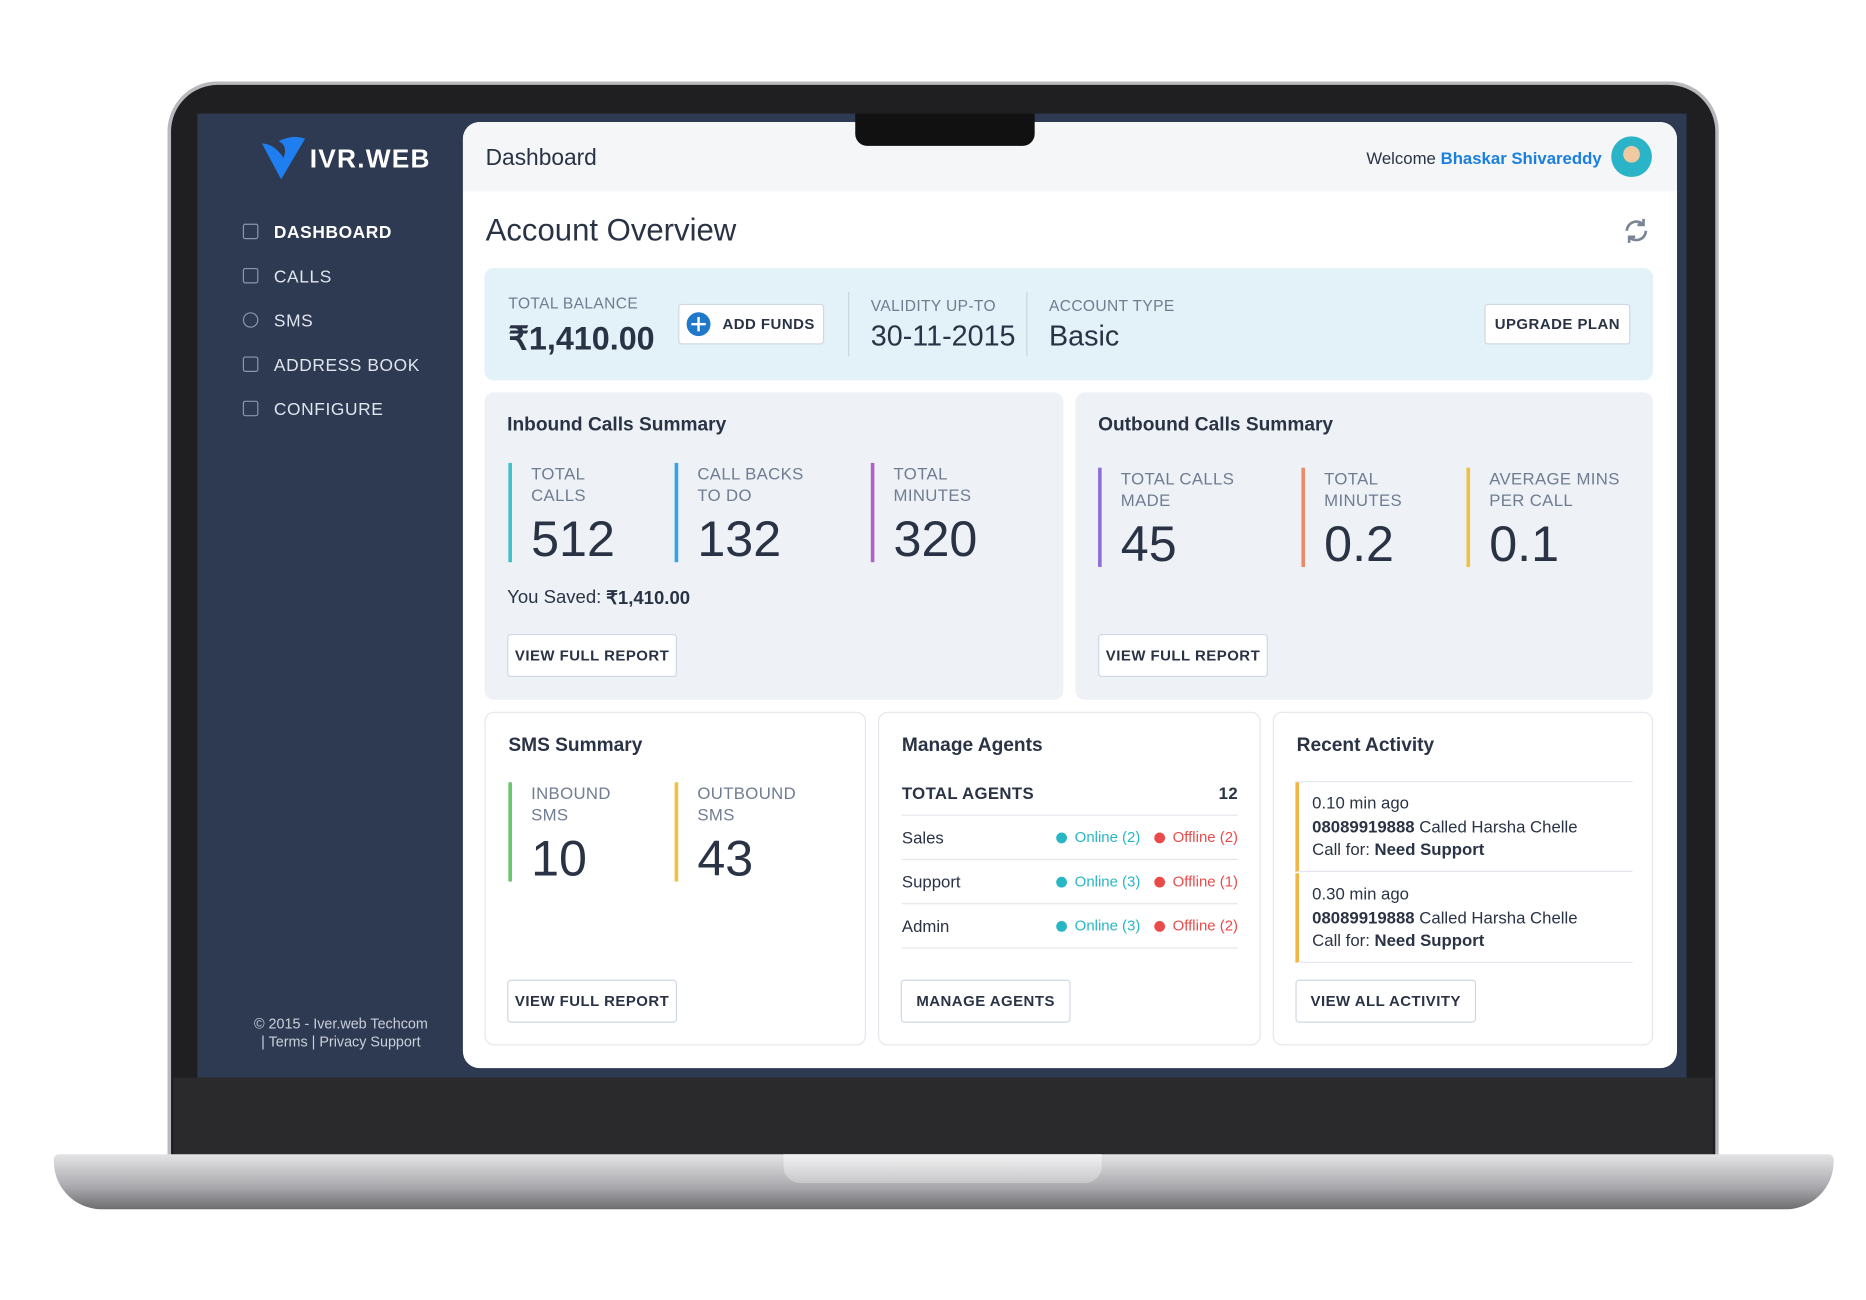  I want to click on card-title: Inbound Calls Summary, so click(617, 425).